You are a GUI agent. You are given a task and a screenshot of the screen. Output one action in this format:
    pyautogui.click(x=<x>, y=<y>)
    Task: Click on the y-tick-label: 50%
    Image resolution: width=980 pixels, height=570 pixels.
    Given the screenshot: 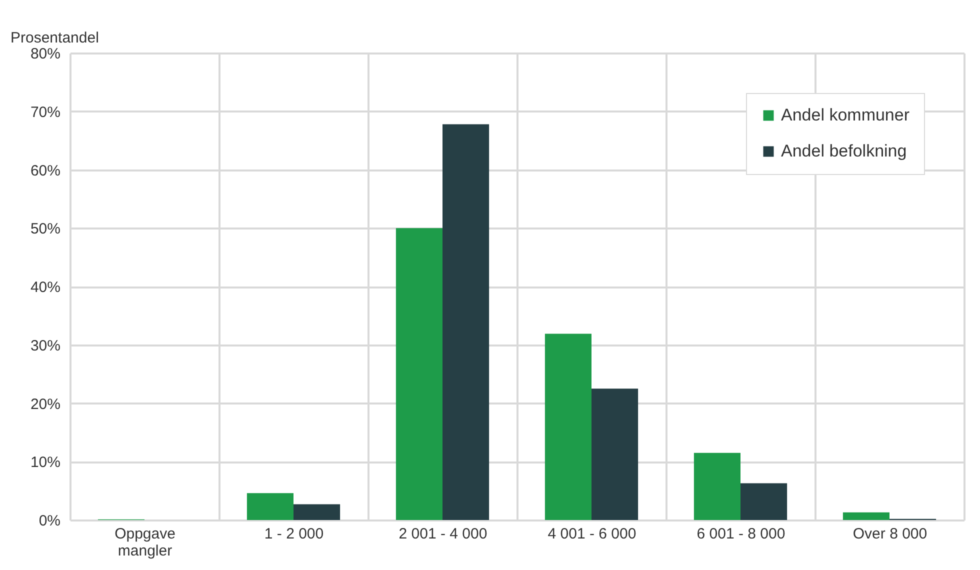 What is the action you would take?
    pyautogui.click(x=45, y=229)
    